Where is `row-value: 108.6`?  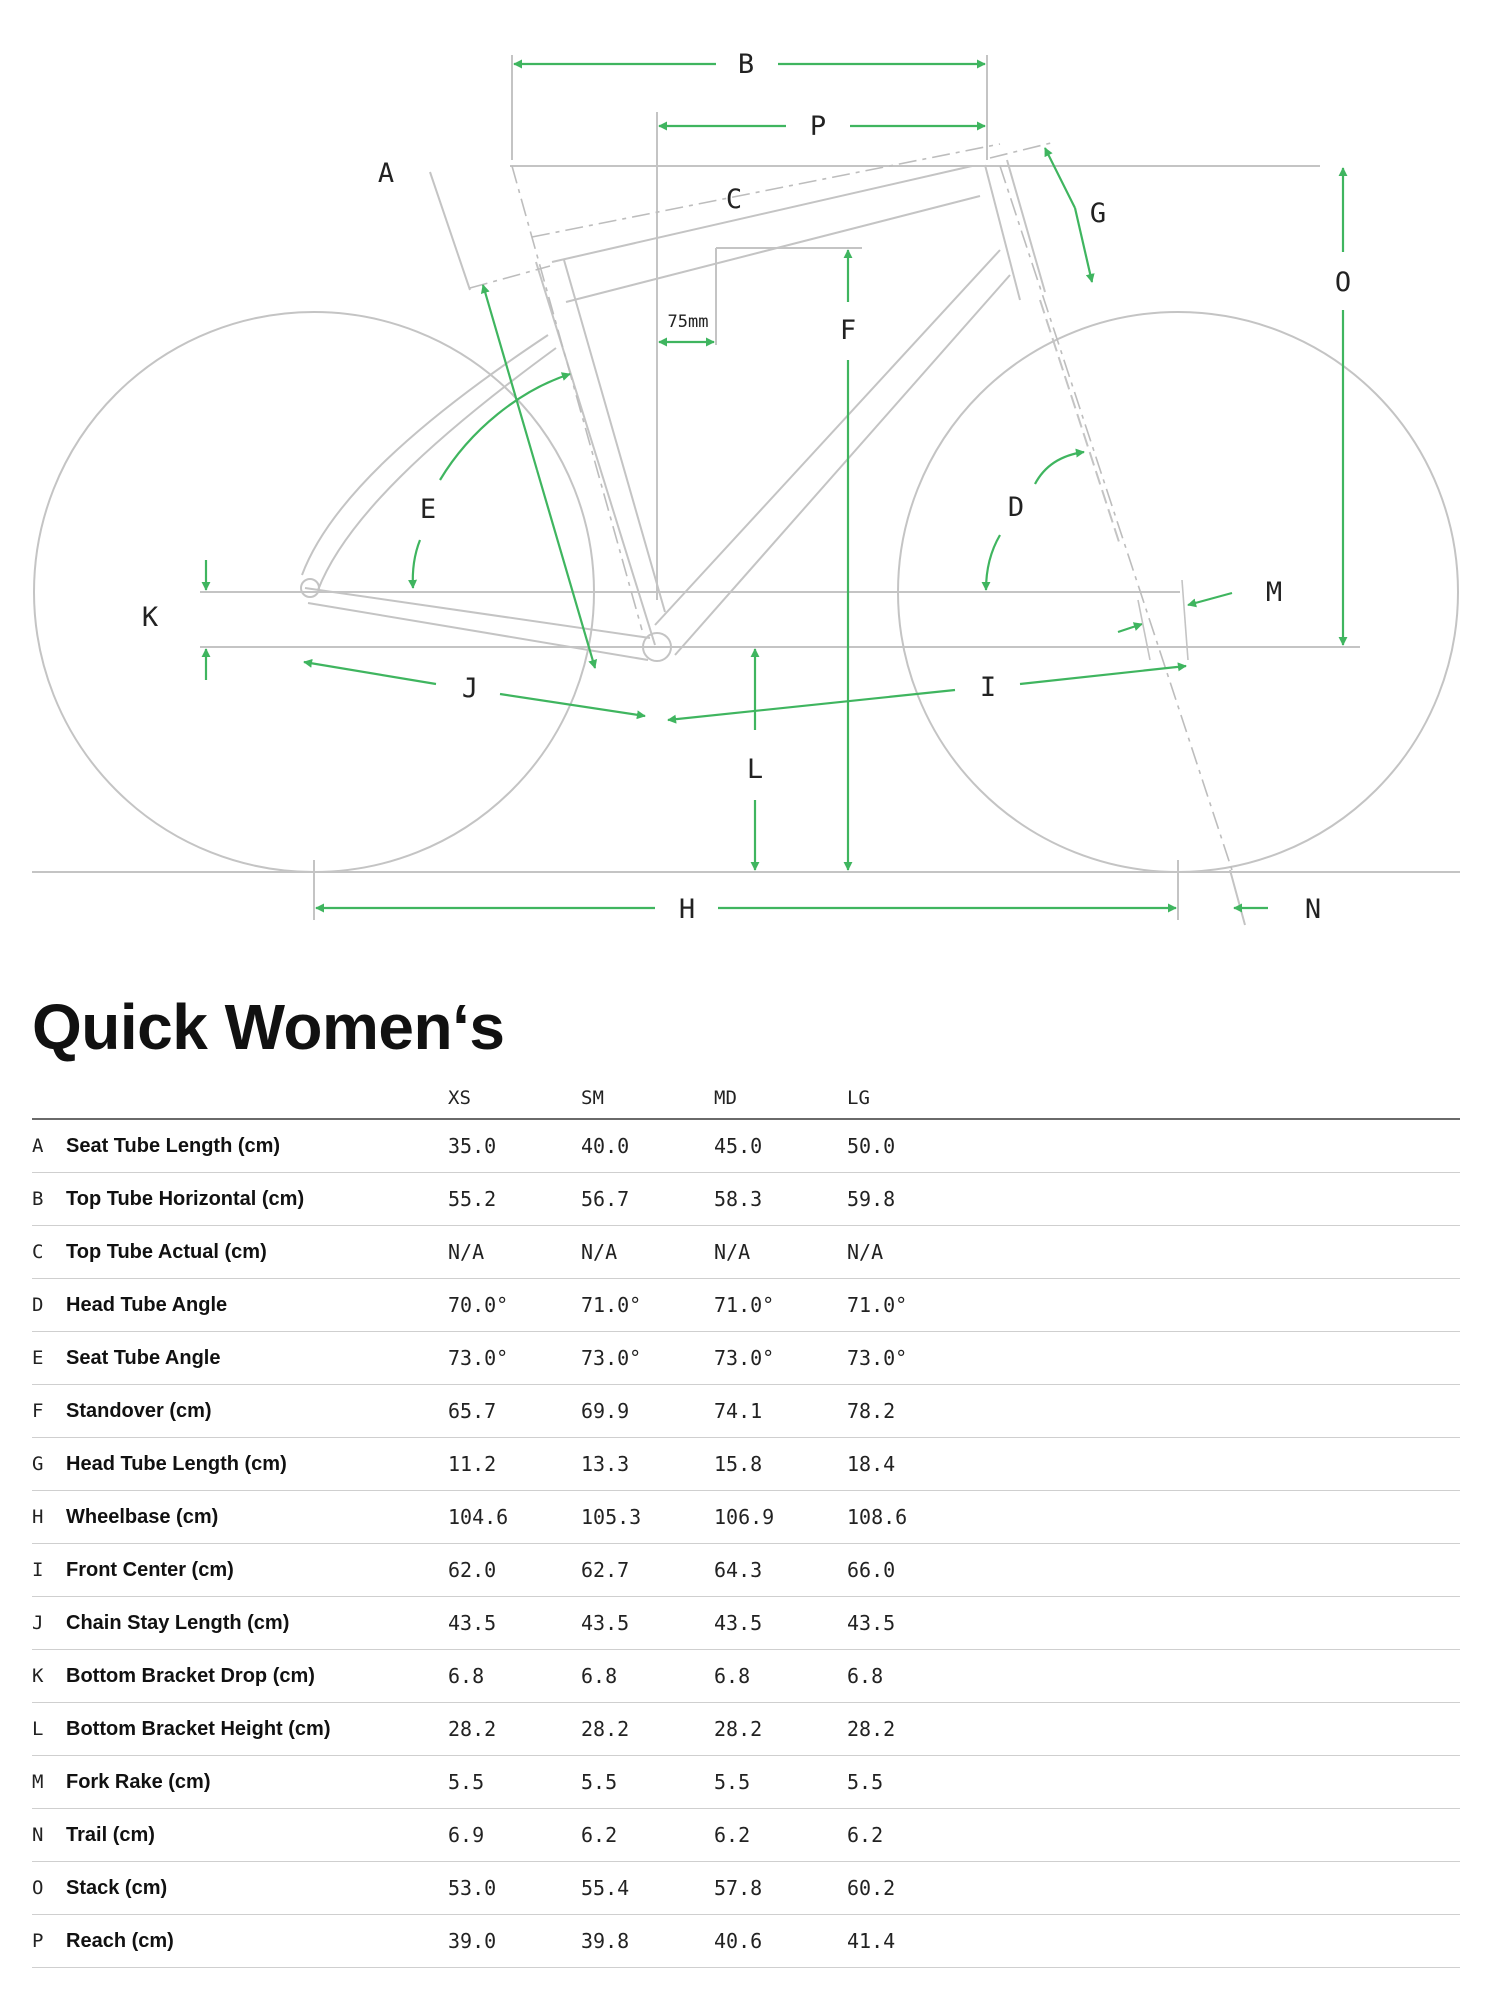 row-value: 108.6 is located at coordinates (913, 1517).